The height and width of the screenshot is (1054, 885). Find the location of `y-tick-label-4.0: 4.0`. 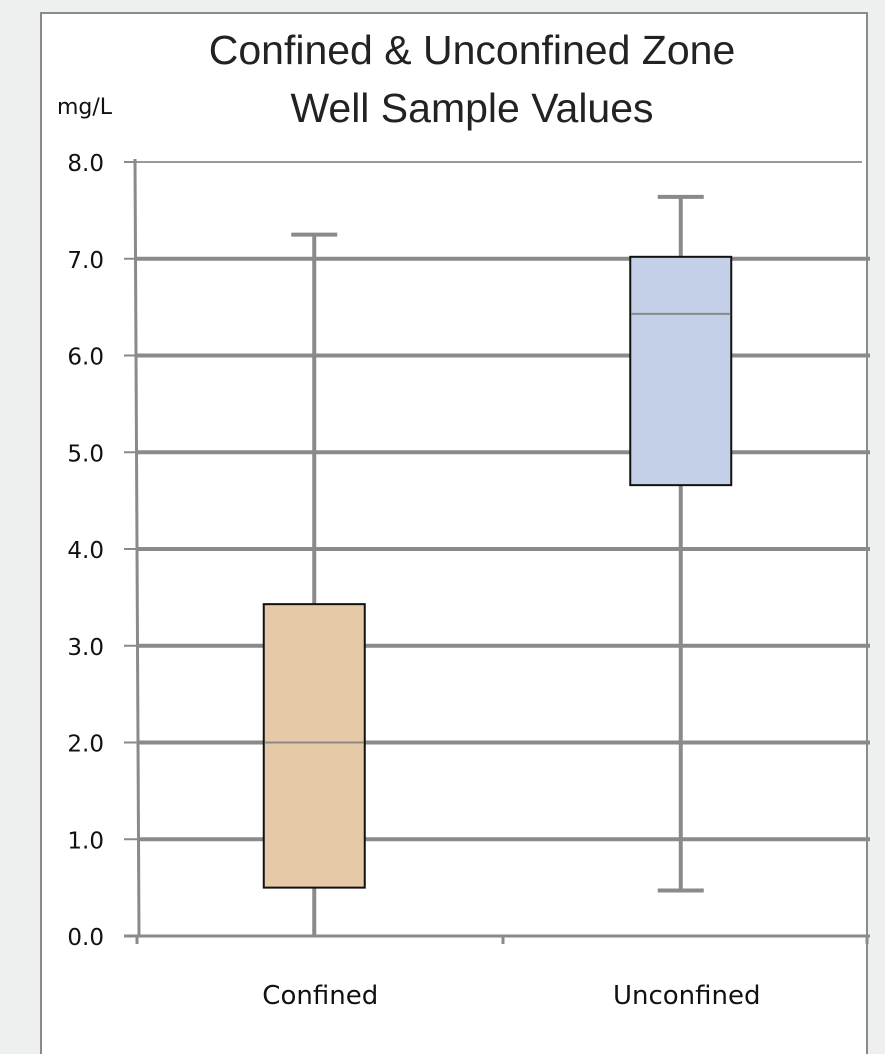

y-tick-label-4.0: 4.0 is located at coordinates (85, 551).